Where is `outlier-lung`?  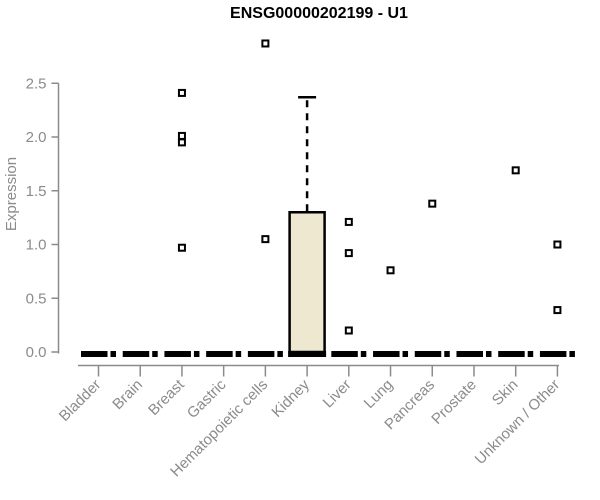
outlier-lung is located at coordinates (390, 270).